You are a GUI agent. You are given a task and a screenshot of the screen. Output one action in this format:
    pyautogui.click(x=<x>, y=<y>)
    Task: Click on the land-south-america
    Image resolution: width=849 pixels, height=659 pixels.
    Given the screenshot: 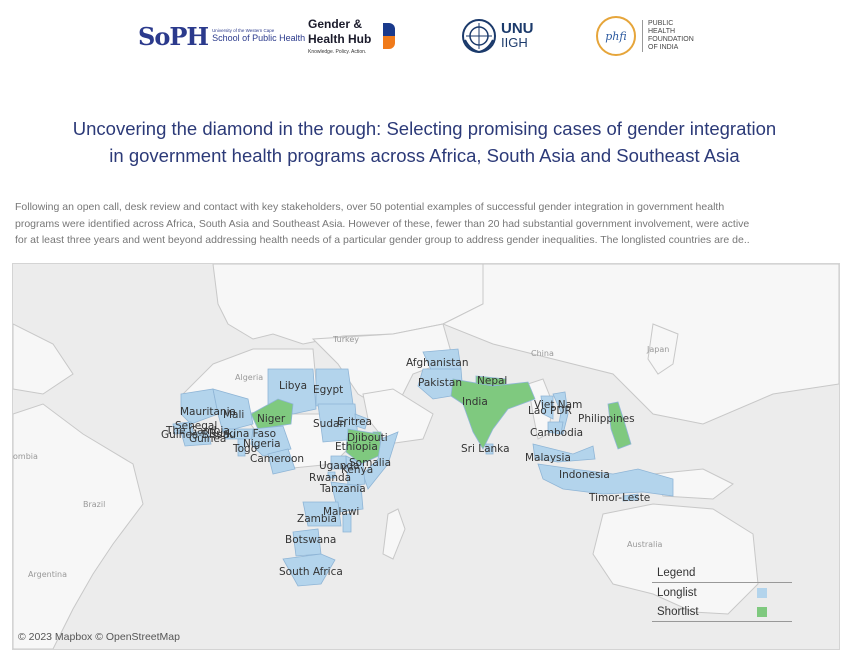 What is the action you would take?
    pyautogui.click(x=78, y=526)
    